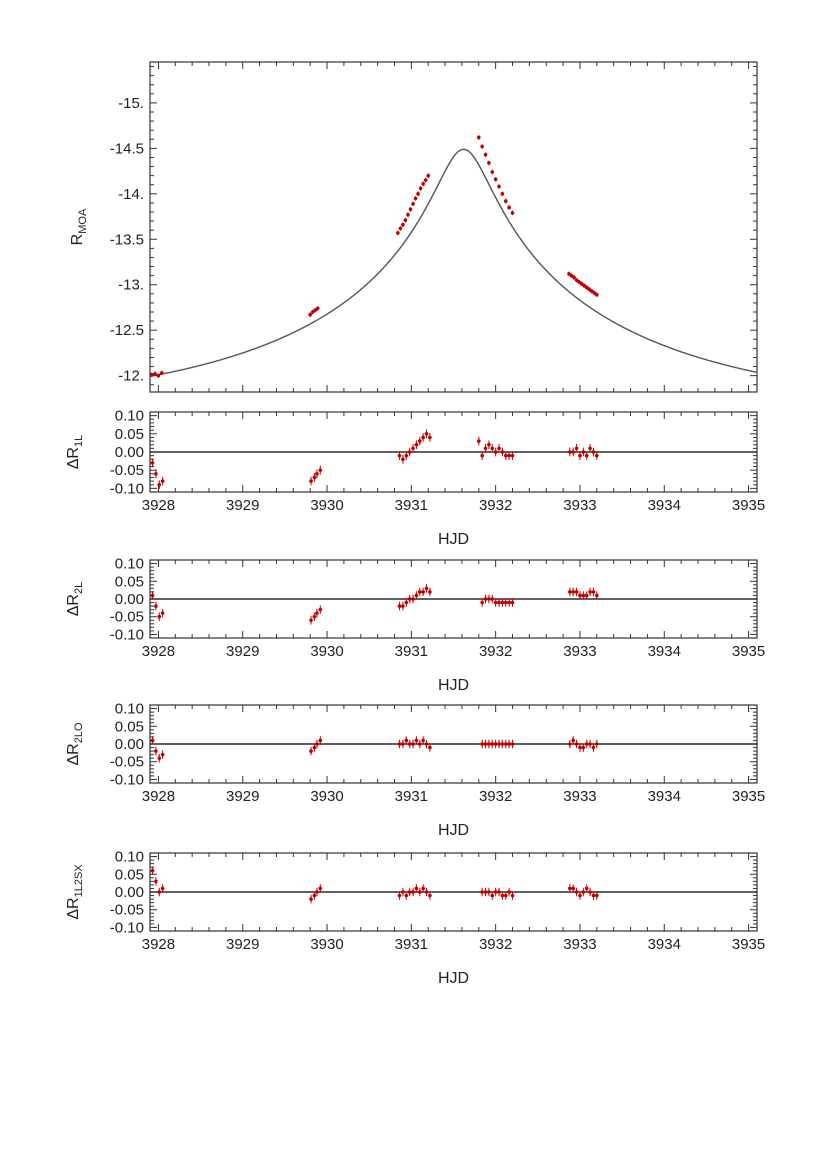 The height and width of the screenshot is (1175, 831). What do you see at coordinates (79, 732) in the screenshot?
I see `y-axis-title-subscript: 2LO` at bounding box center [79, 732].